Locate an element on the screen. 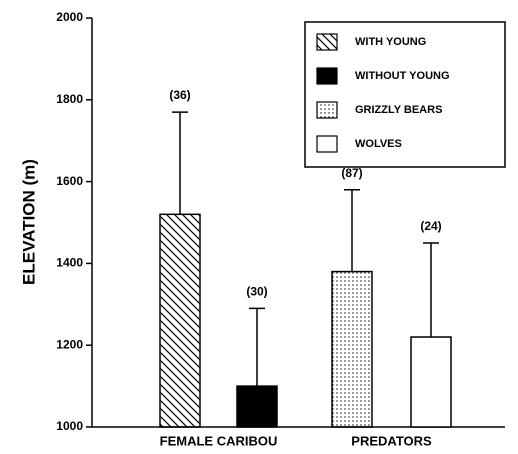  y-axis-label: ELEVATION (m) is located at coordinates (28, 222).